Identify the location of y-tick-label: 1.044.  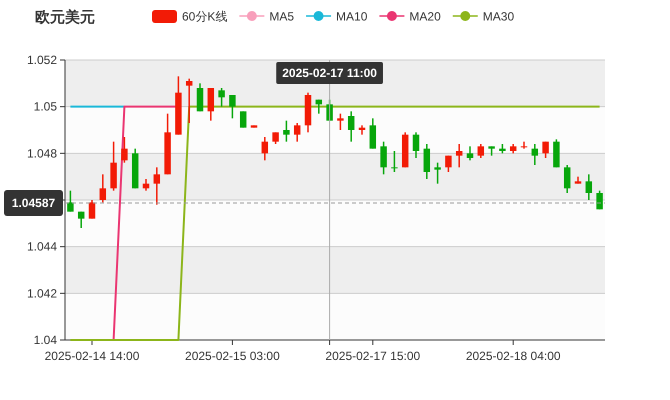
(42, 247).